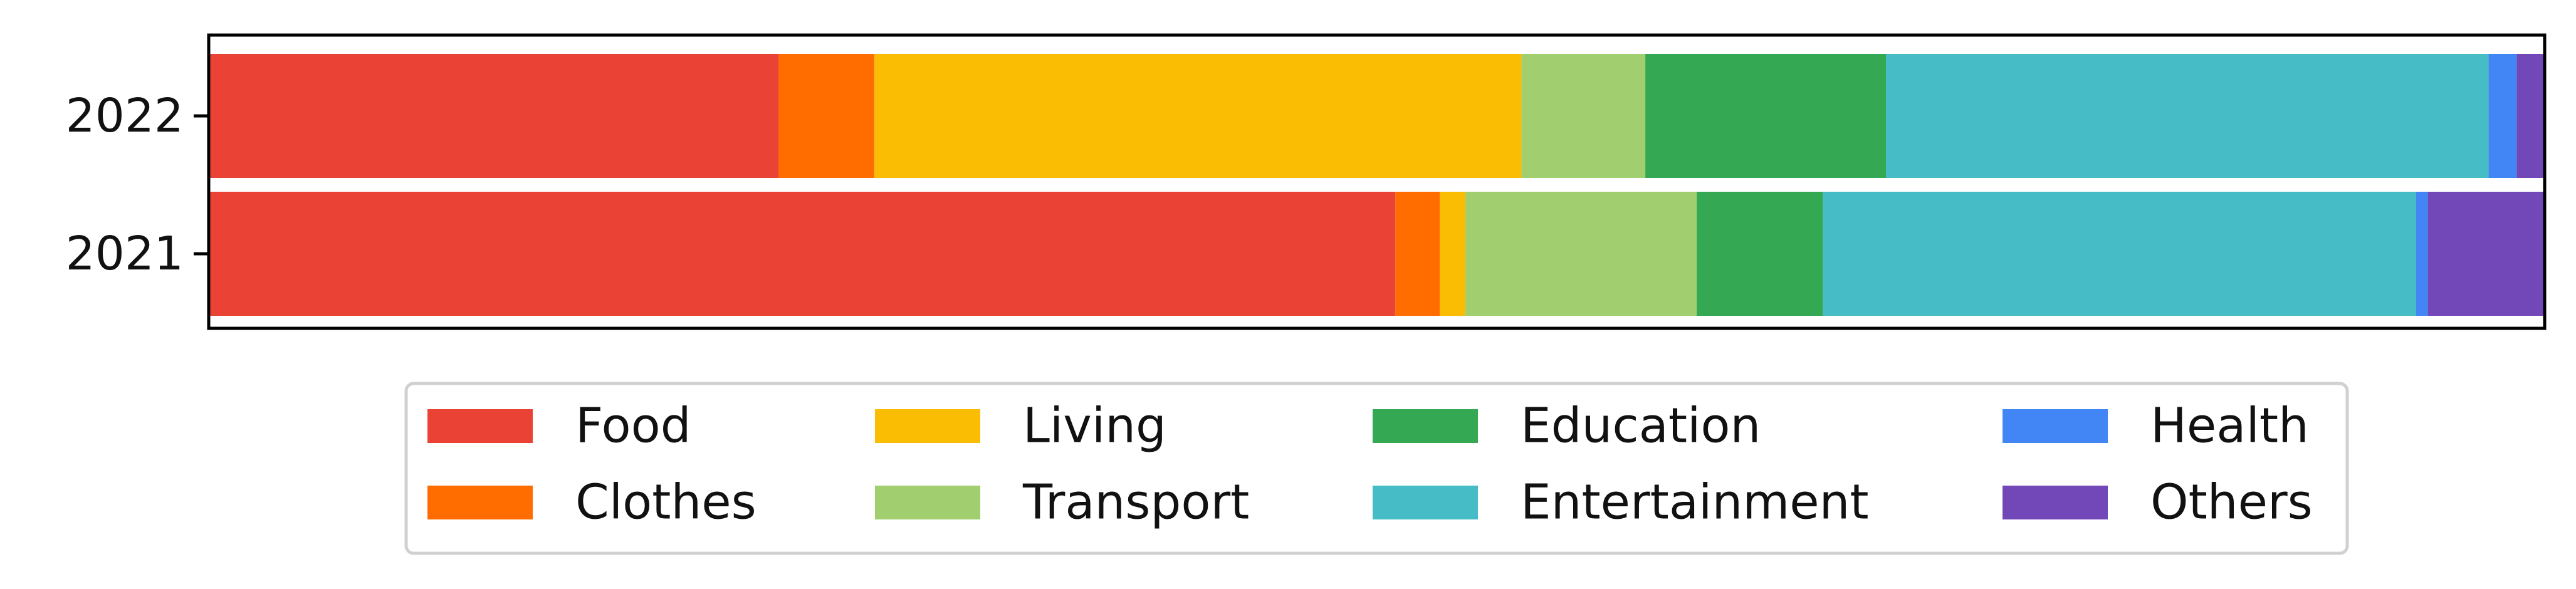 The height and width of the screenshot is (589, 2576). What do you see at coordinates (1135, 503) in the screenshot?
I see `legend-label-transport: Transport` at bounding box center [1135, 503].